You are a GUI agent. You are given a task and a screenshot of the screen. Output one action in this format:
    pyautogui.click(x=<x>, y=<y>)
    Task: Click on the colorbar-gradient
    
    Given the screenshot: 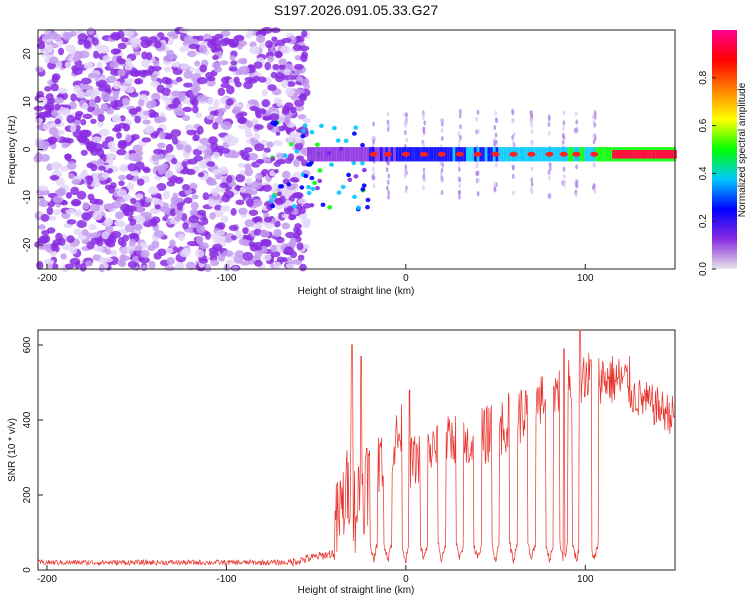 What is the action you would take?
    pyautogui.click(x=724, y=149)
    